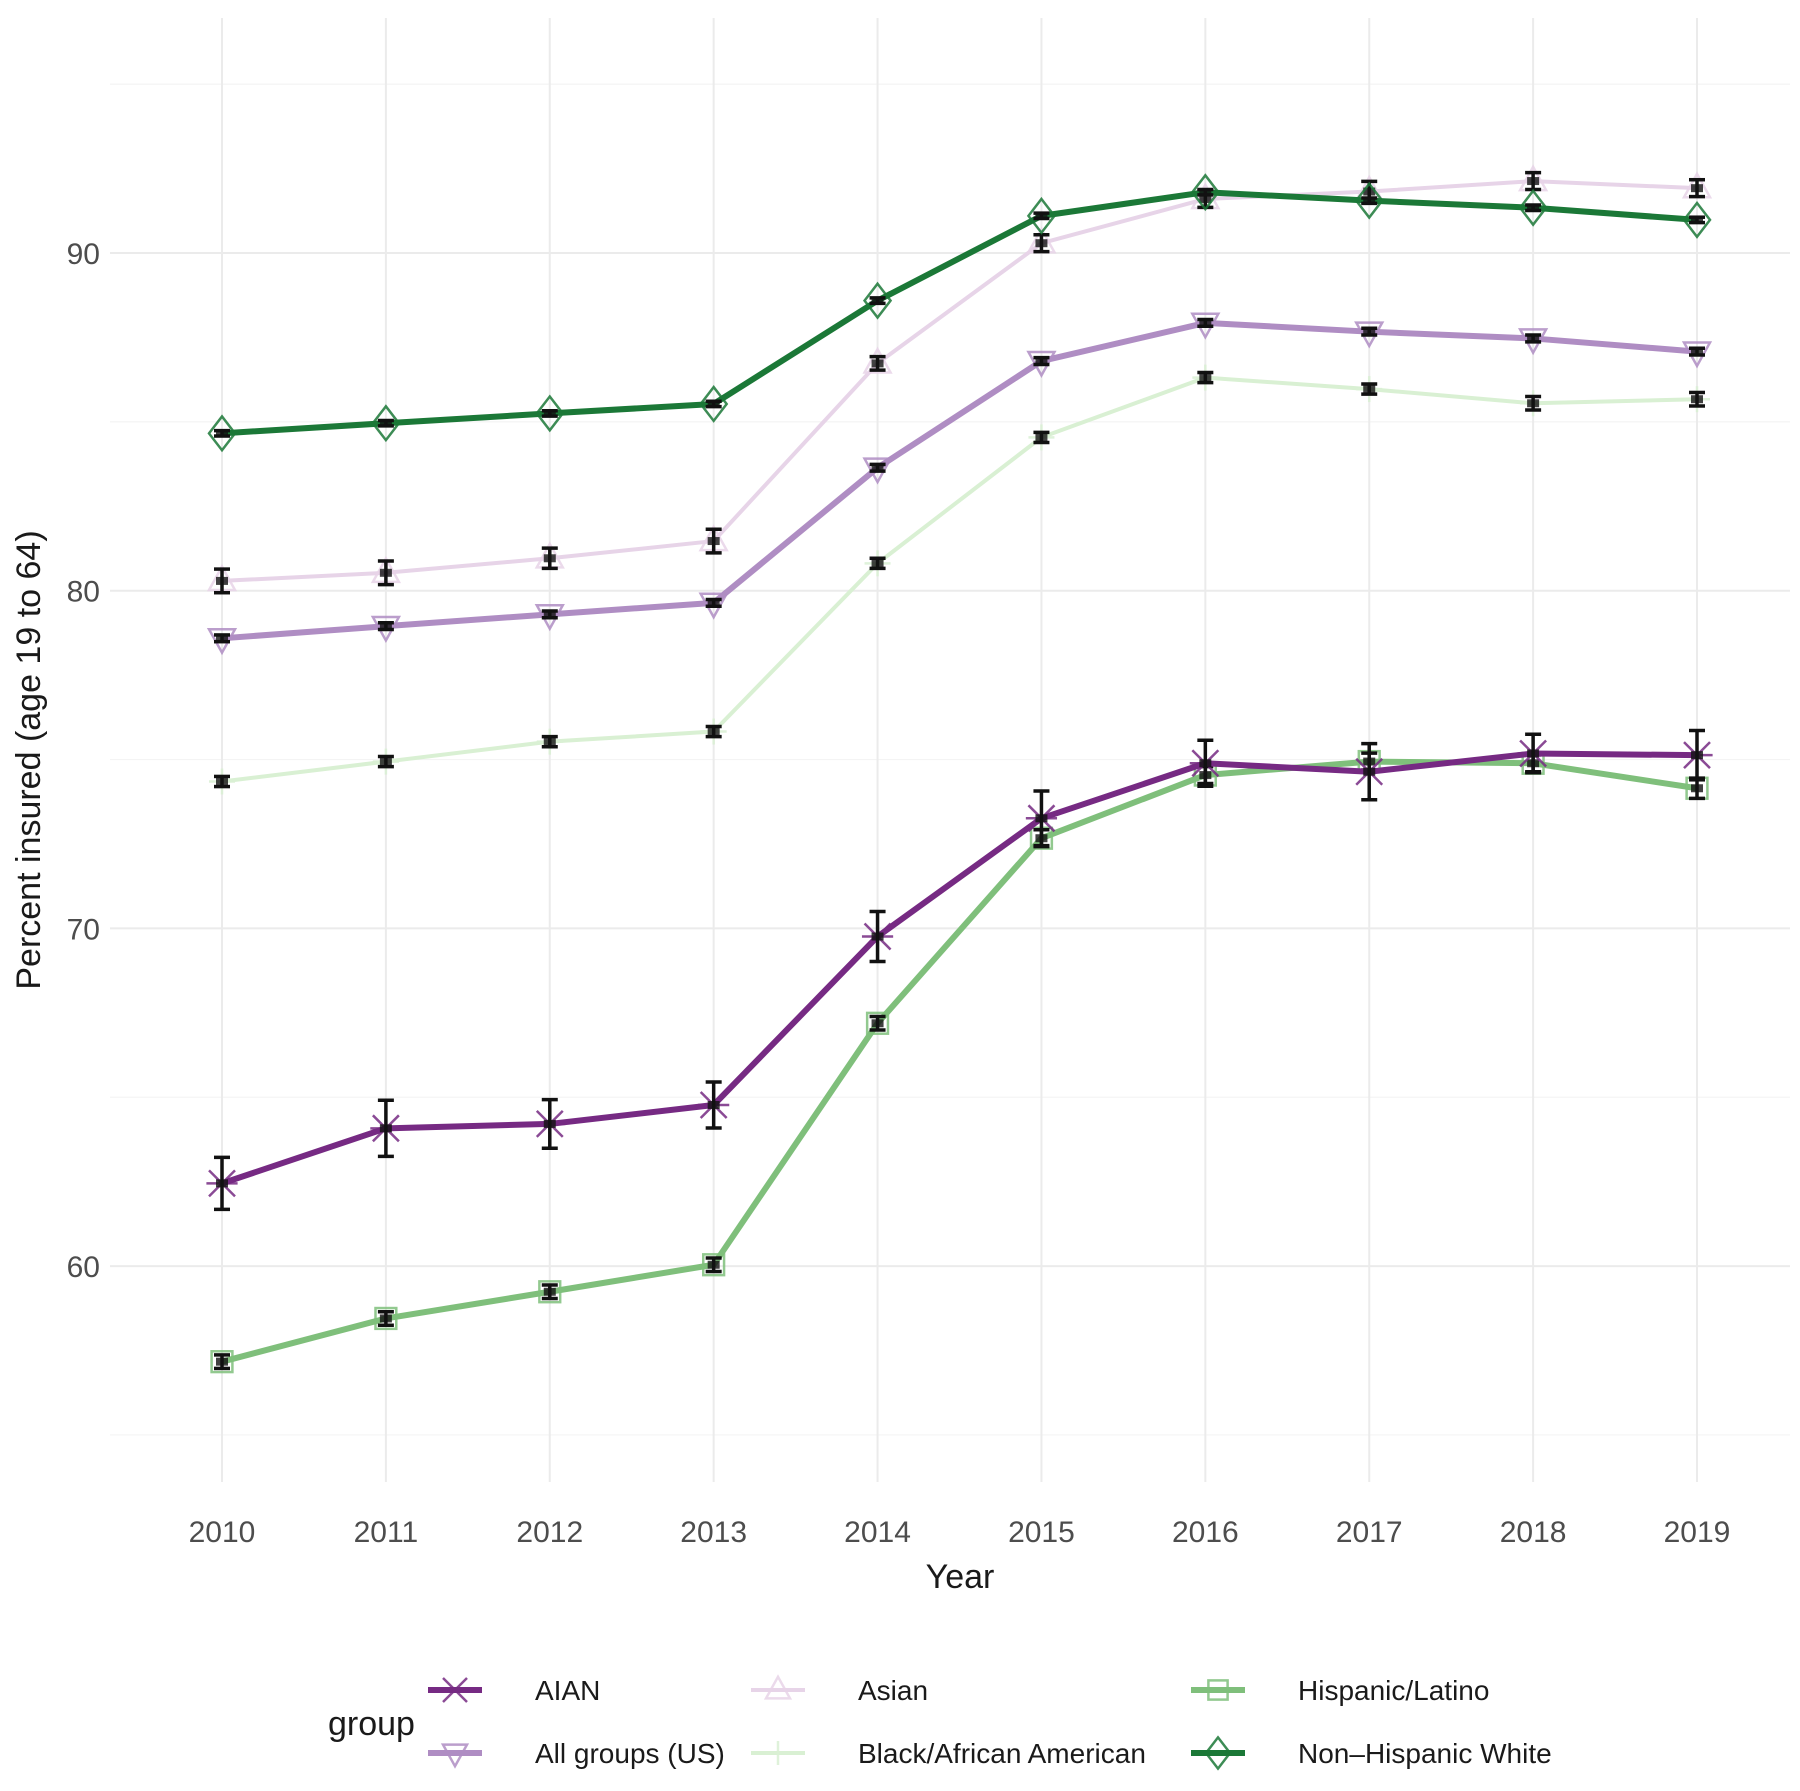 Image resolution: width=1800 pixels, height=1791 pixels. I want to click on x-tick-label: 2011, so click(386, 1532).